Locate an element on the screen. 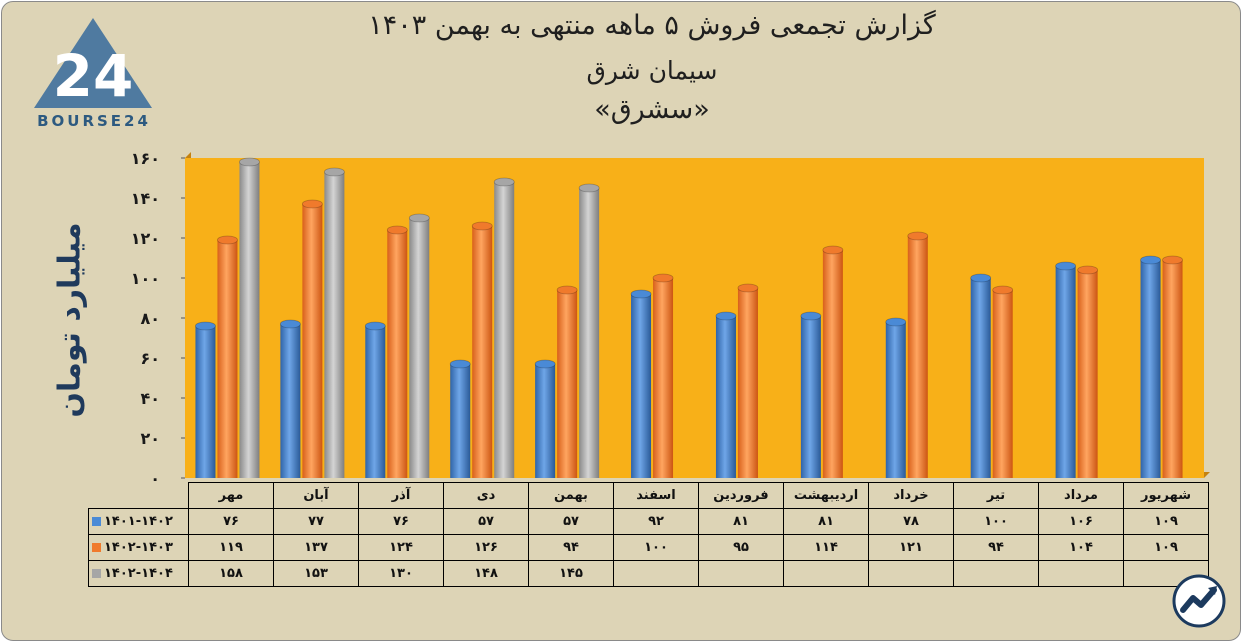 The height and width of the screenshot is (642, 1242). y-tick-label: ۸۰ is located at coordinates (150, 318).